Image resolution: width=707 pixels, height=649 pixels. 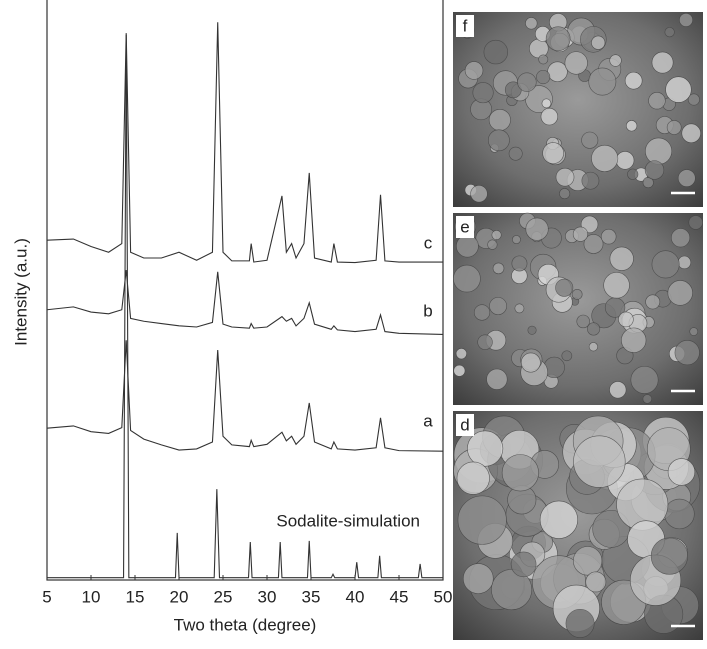 I want to click on series-label: b, so click(x=427, y=310).